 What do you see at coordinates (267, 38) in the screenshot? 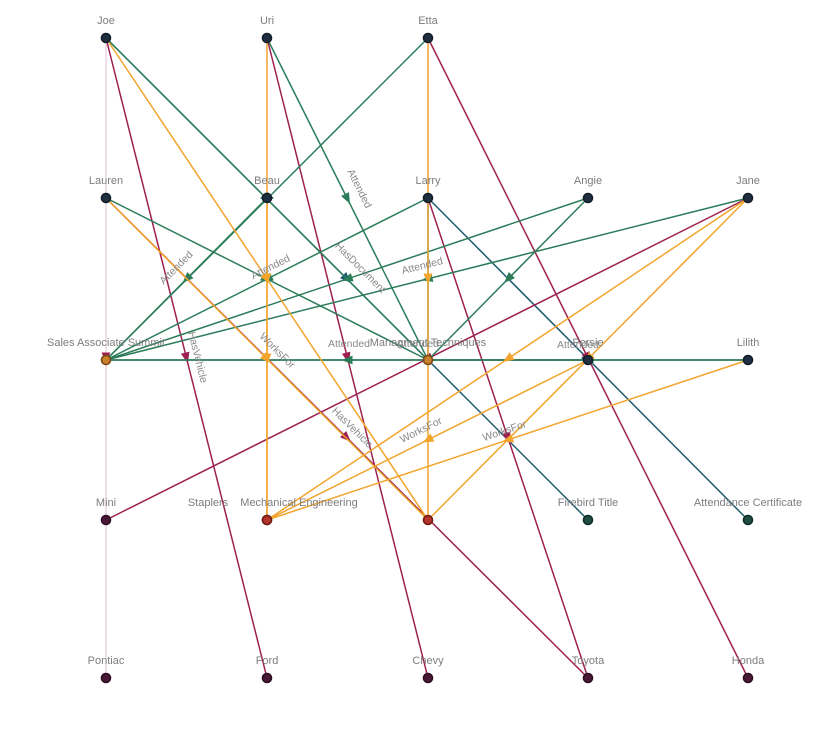
I see `node-uri` at bounding box center [267, 38].